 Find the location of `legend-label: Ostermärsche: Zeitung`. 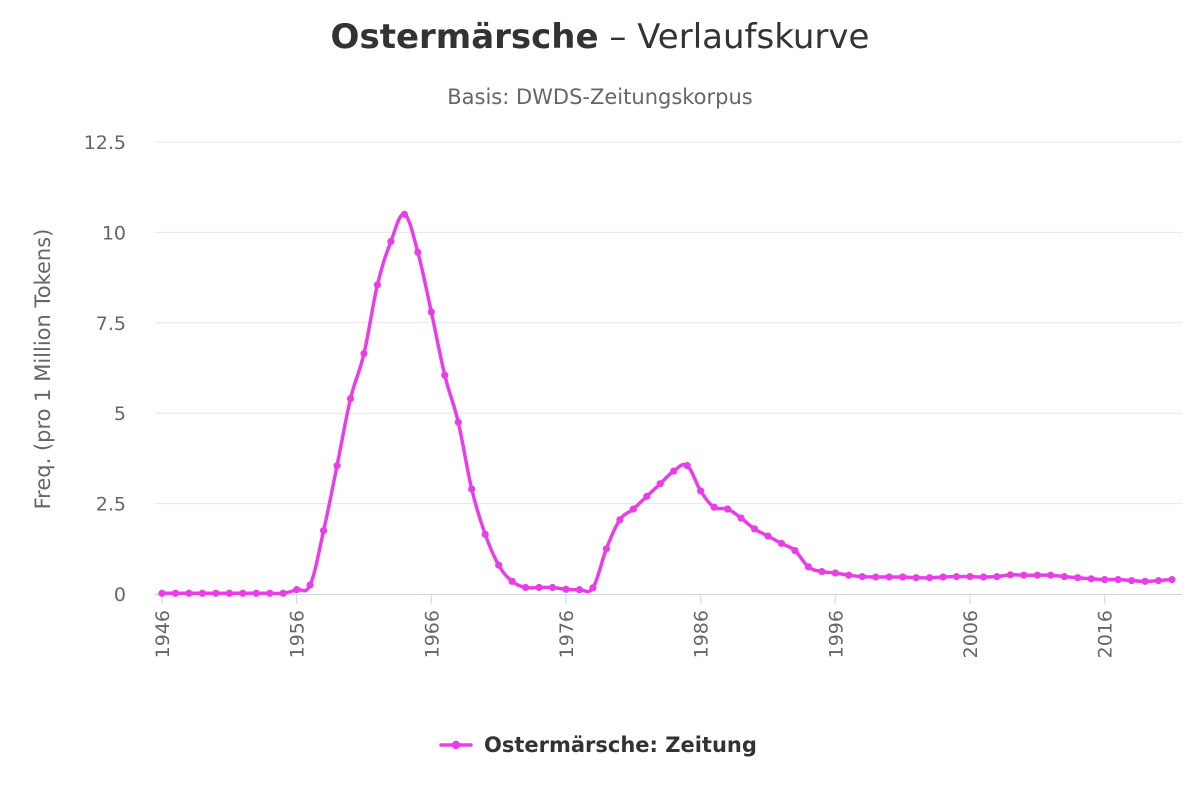

legend-label: Ostermärsche: Zeitung is located at coordinates (620, 745).